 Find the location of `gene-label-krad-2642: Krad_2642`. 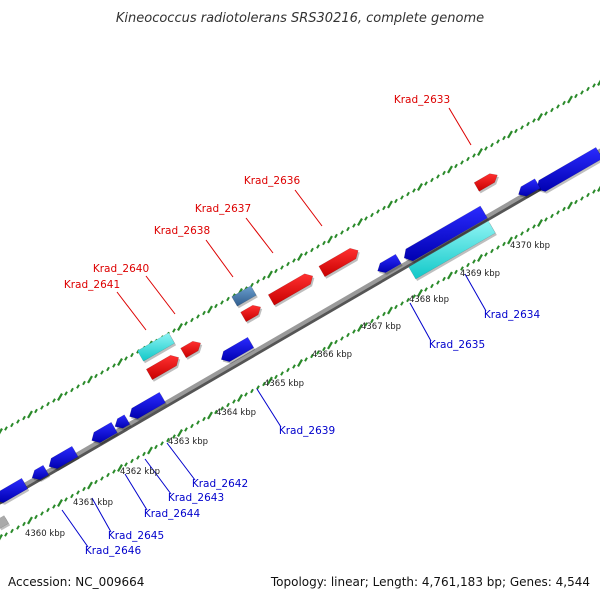

gene-label-krad-2642: Krad_2642 is located at coordinates (220, 484).